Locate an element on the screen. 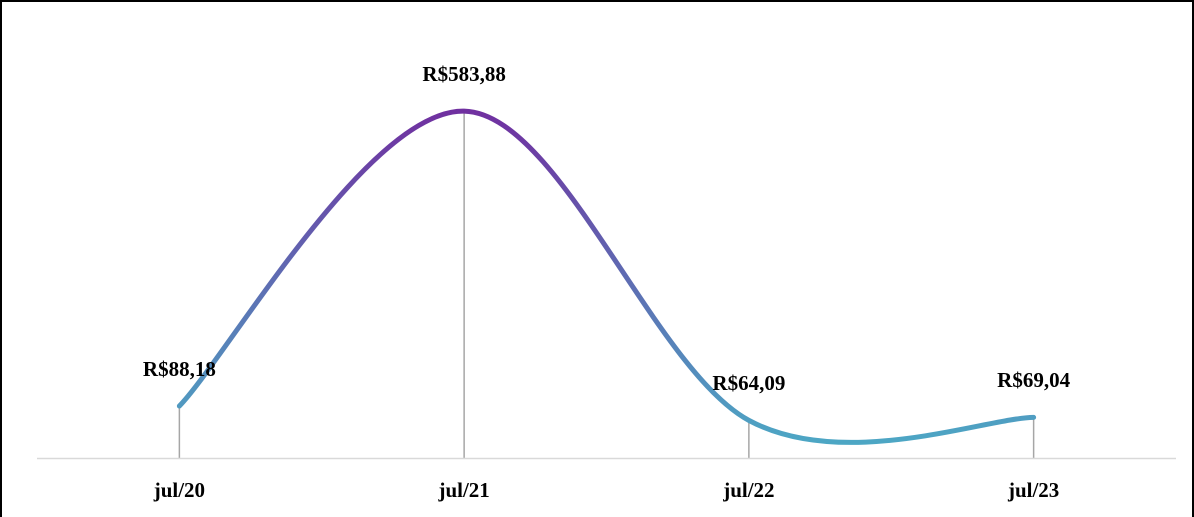 Image resolution: width=1194 pixels, height=517 pixels. x-tick-label: jul/21 is located at coordinates (463, 490).